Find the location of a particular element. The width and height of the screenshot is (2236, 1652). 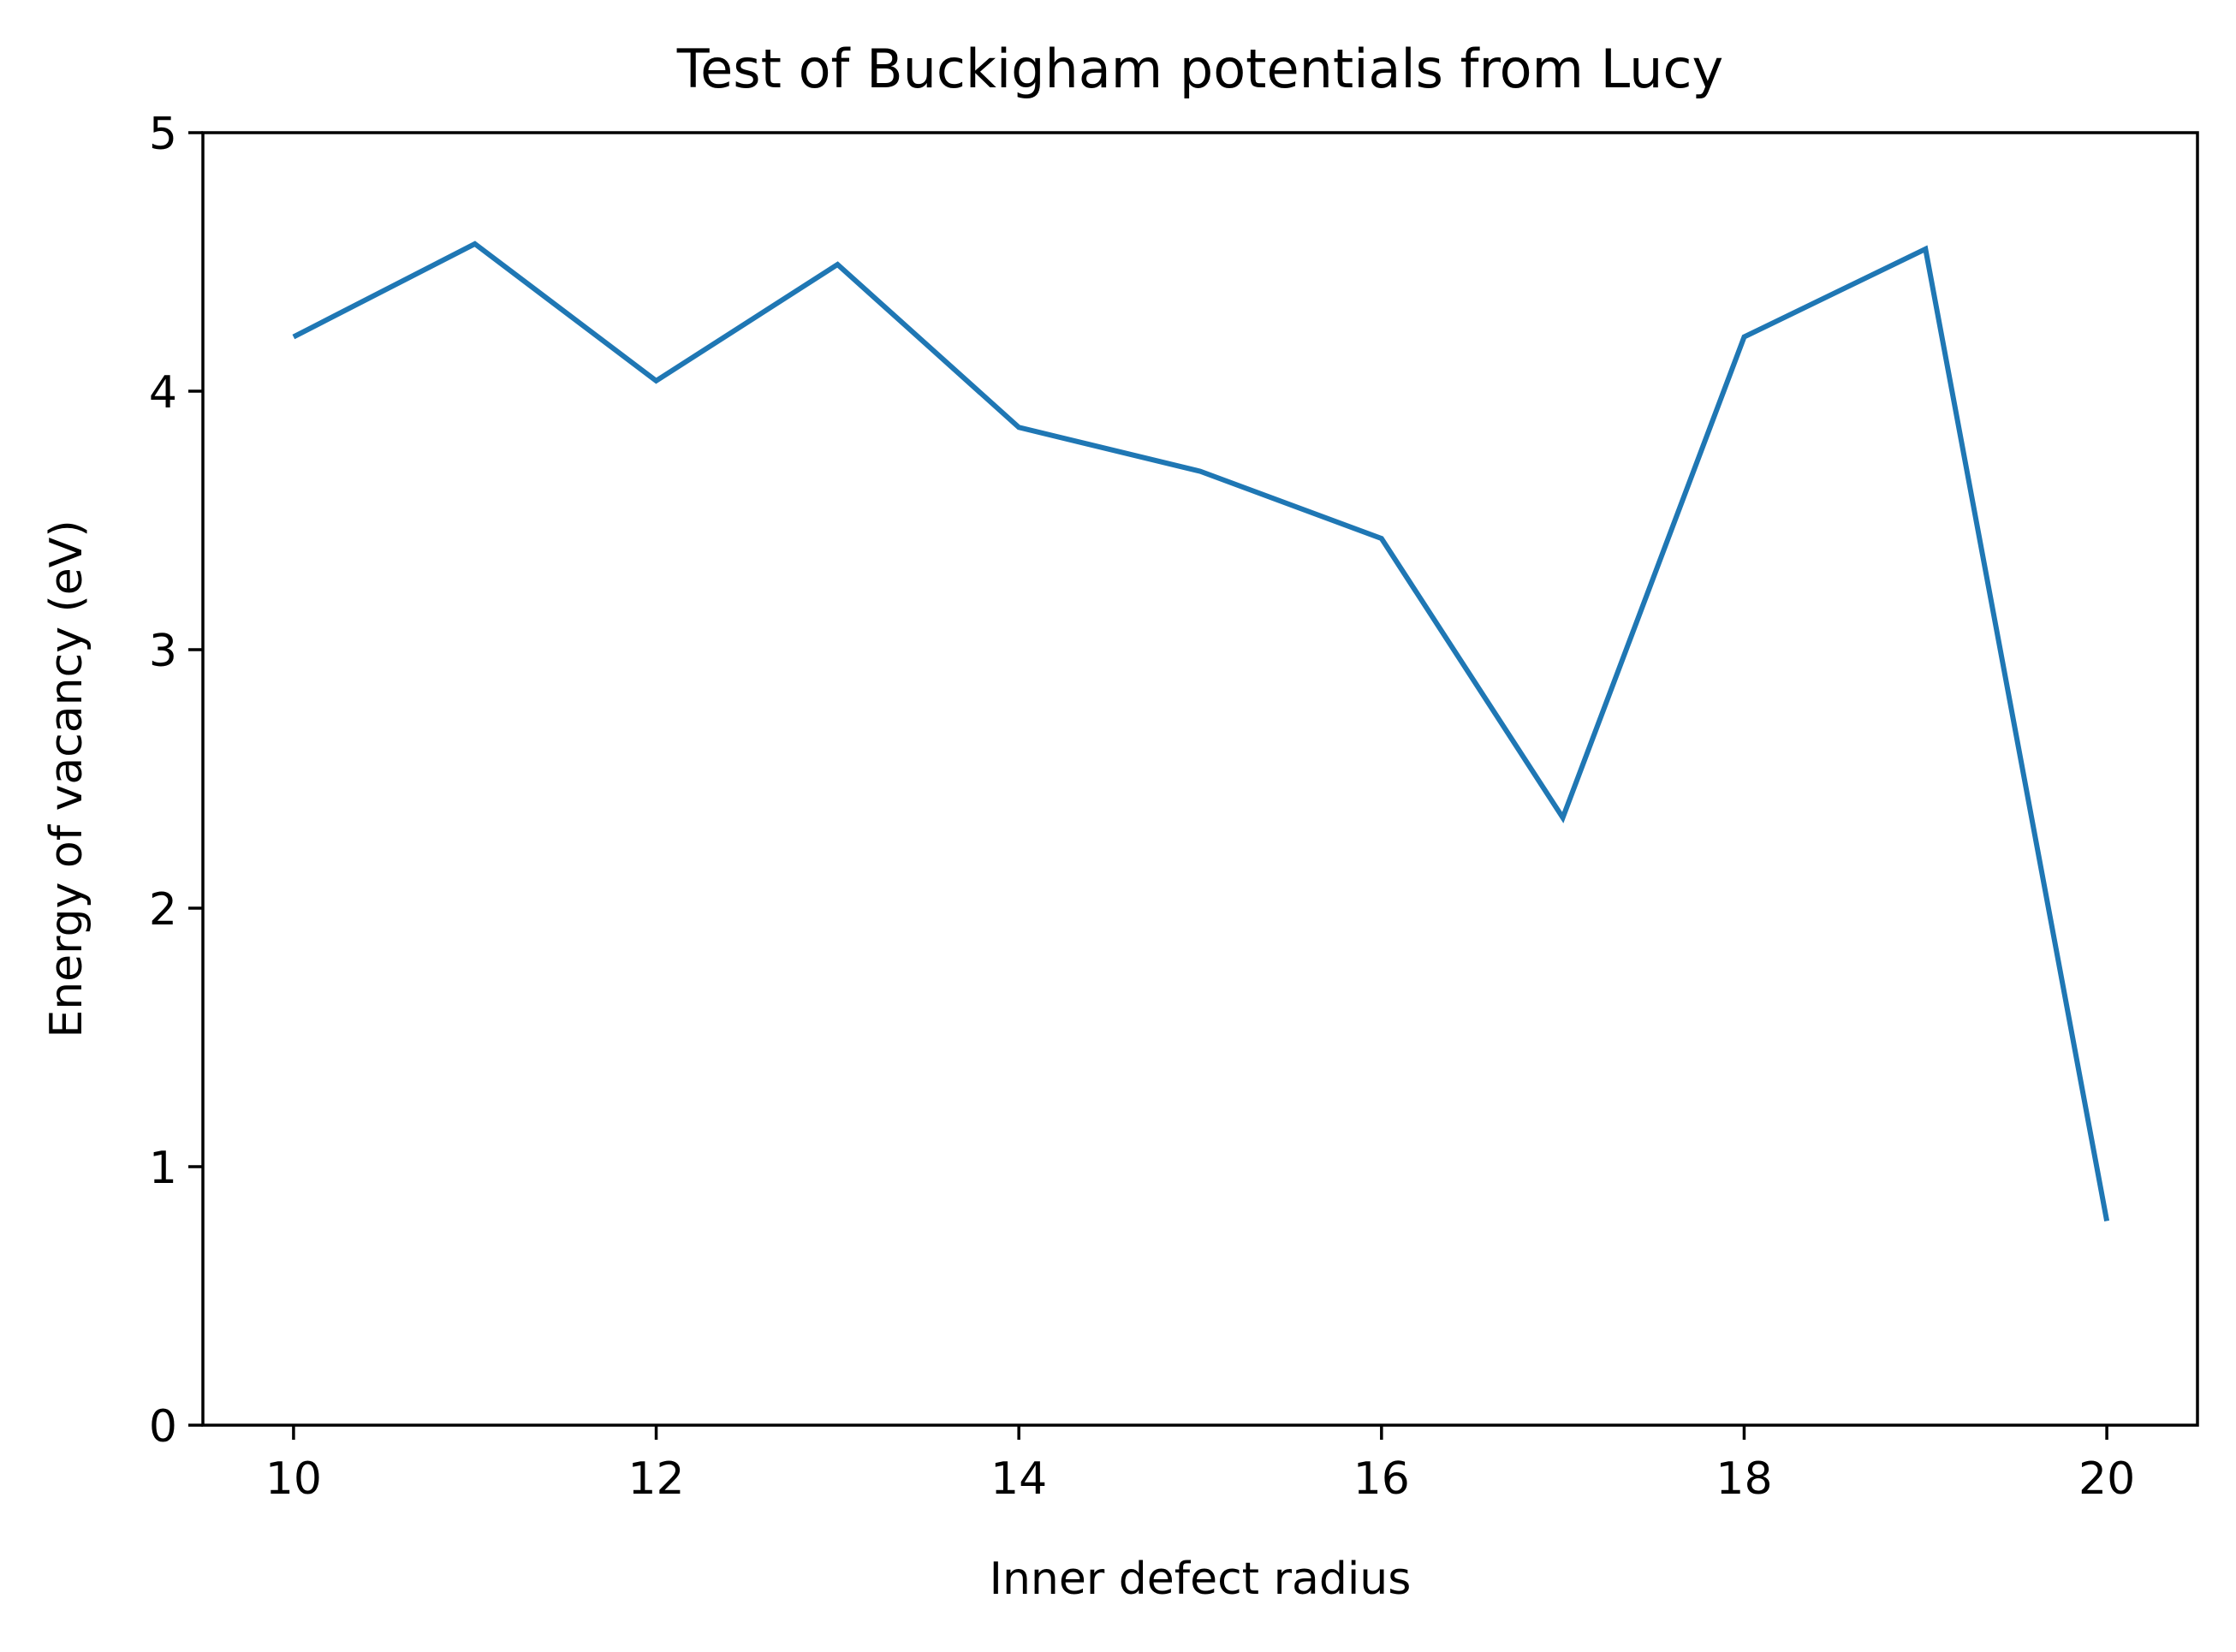

x-tick-label: 12 is located at coordinates (655, 1479).